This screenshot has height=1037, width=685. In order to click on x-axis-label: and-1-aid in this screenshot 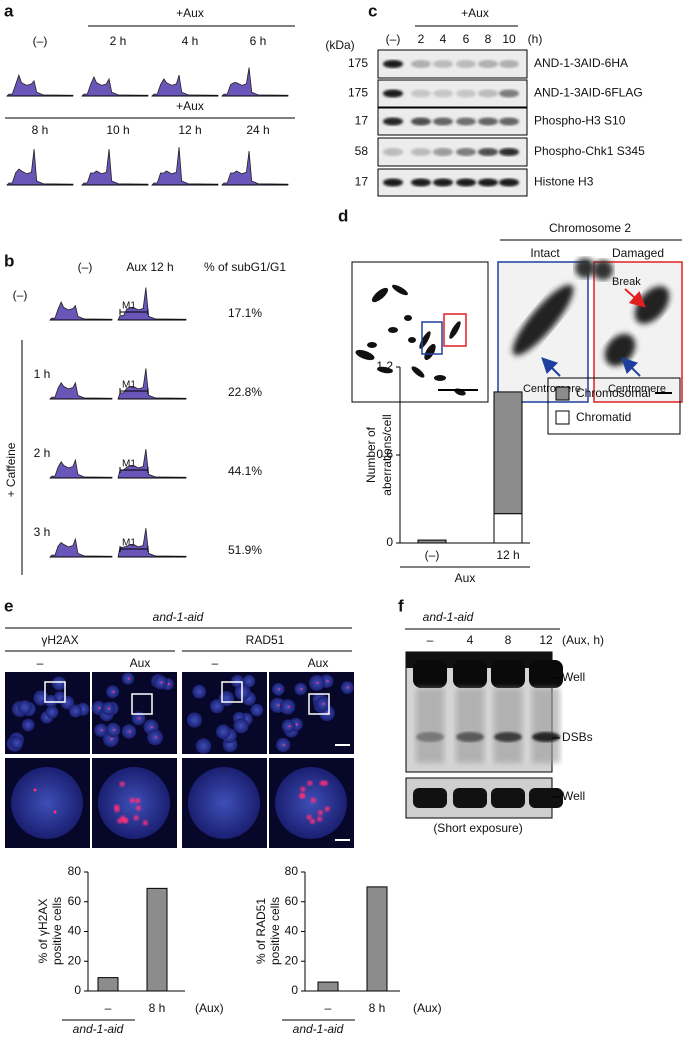, I will do `click(318, 1029)`.